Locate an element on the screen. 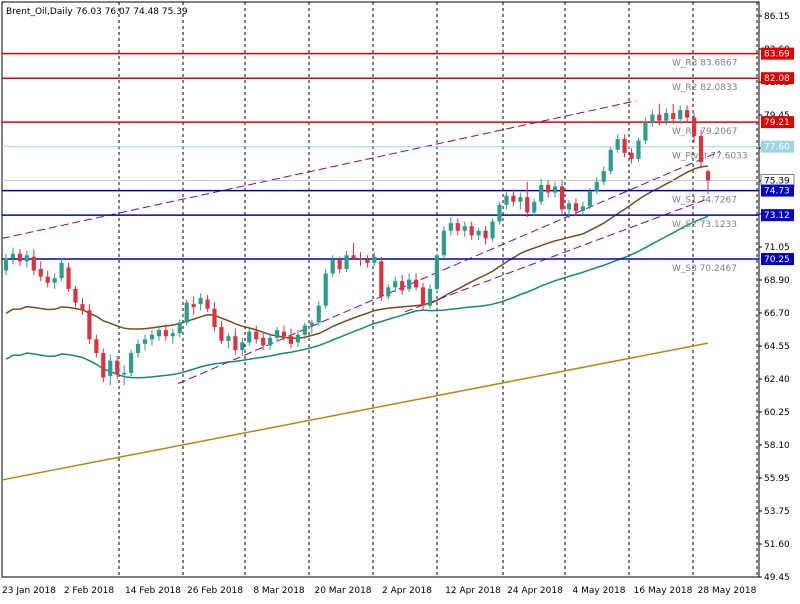  x-tick-label: 12 Apr 2018 is located at coordinates (473, 591).